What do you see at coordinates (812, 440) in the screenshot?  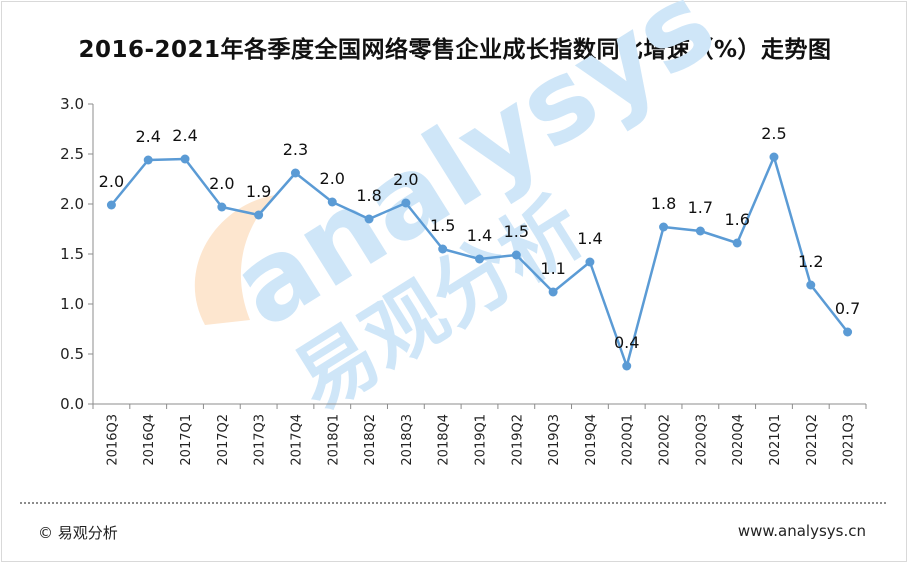 I see `x-tick-label: 2021Q2` at bounding box center [812, 440].